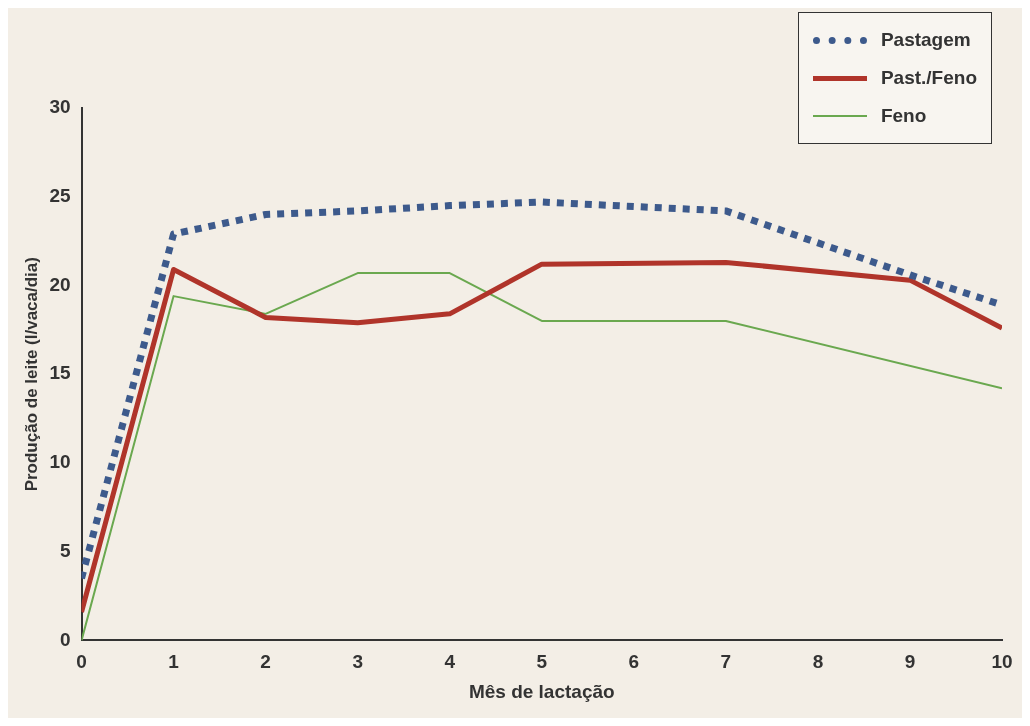 This screenshot has width=1030, height=726. I want to click on x-tick-label: 3, so click(357, 662).